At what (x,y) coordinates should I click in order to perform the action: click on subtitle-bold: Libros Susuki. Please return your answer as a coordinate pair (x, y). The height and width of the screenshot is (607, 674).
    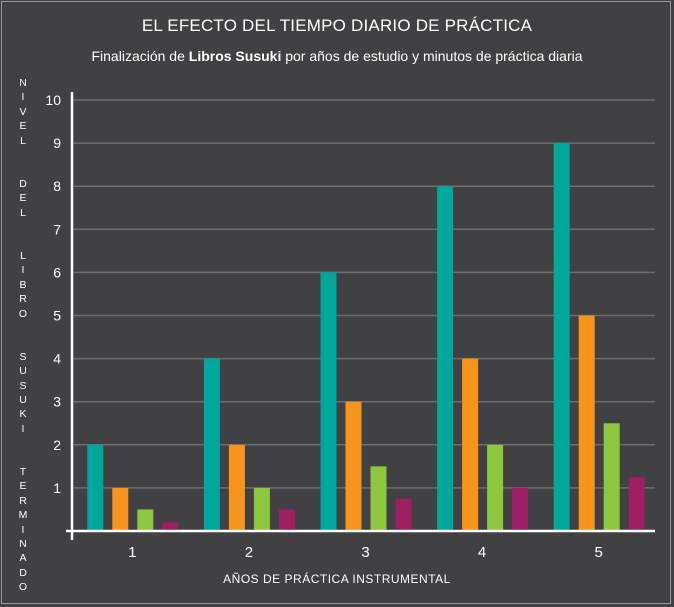
    Looking at the image, I should click on (235, 56).